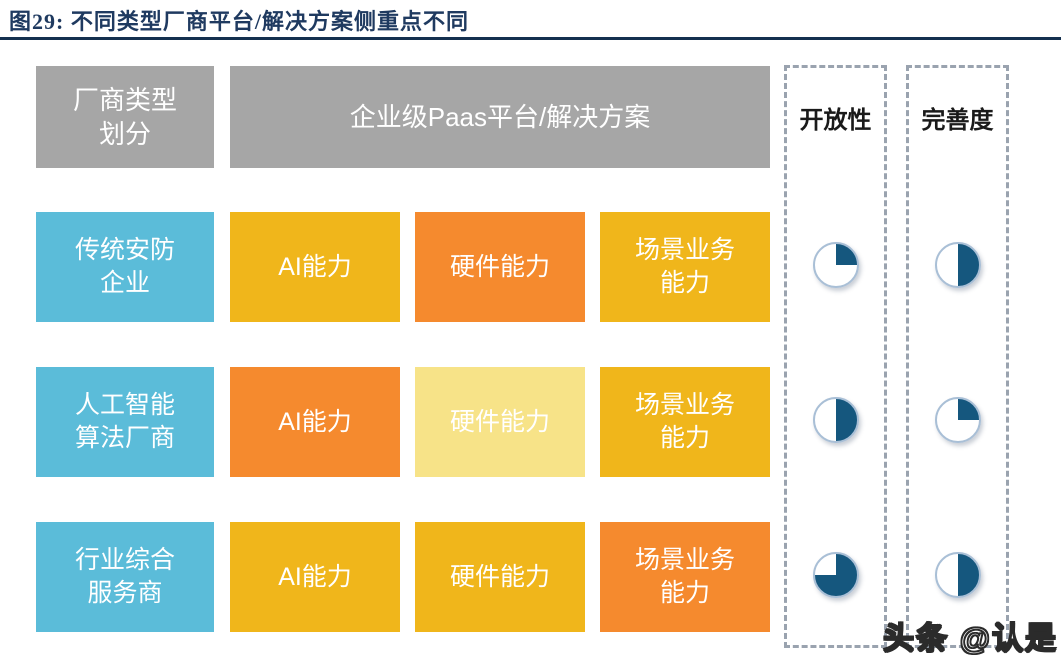 Image resolution: width=1061 pixels, height=666 pixels. Describe the element at coordinates (835, 356) in the screenshot. I see `openness-column: 开放性` at that location.